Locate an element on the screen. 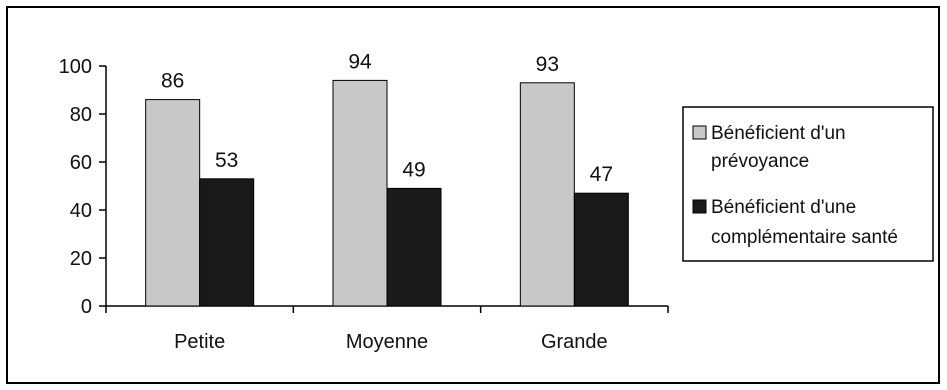  bar-complementaire-petite is located at coordinates (227, 242).